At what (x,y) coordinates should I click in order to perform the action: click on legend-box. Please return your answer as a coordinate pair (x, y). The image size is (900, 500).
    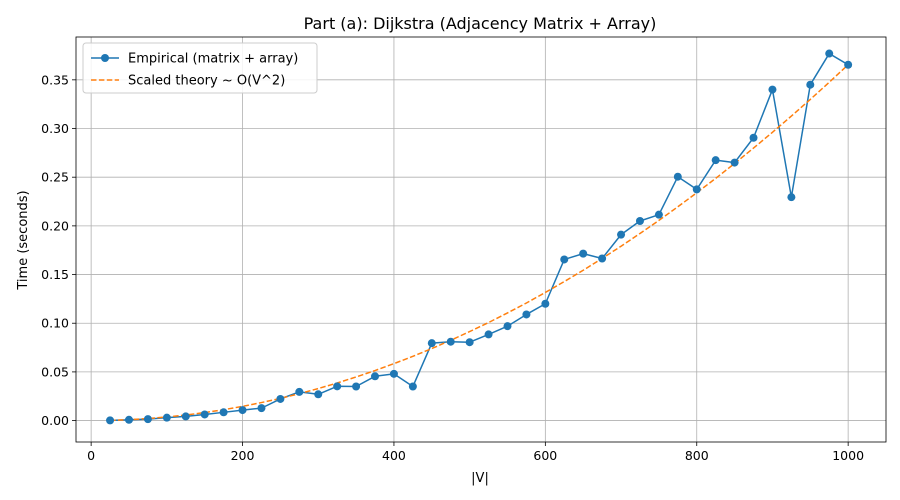
    Looking at the image, I should click on (200, 68).